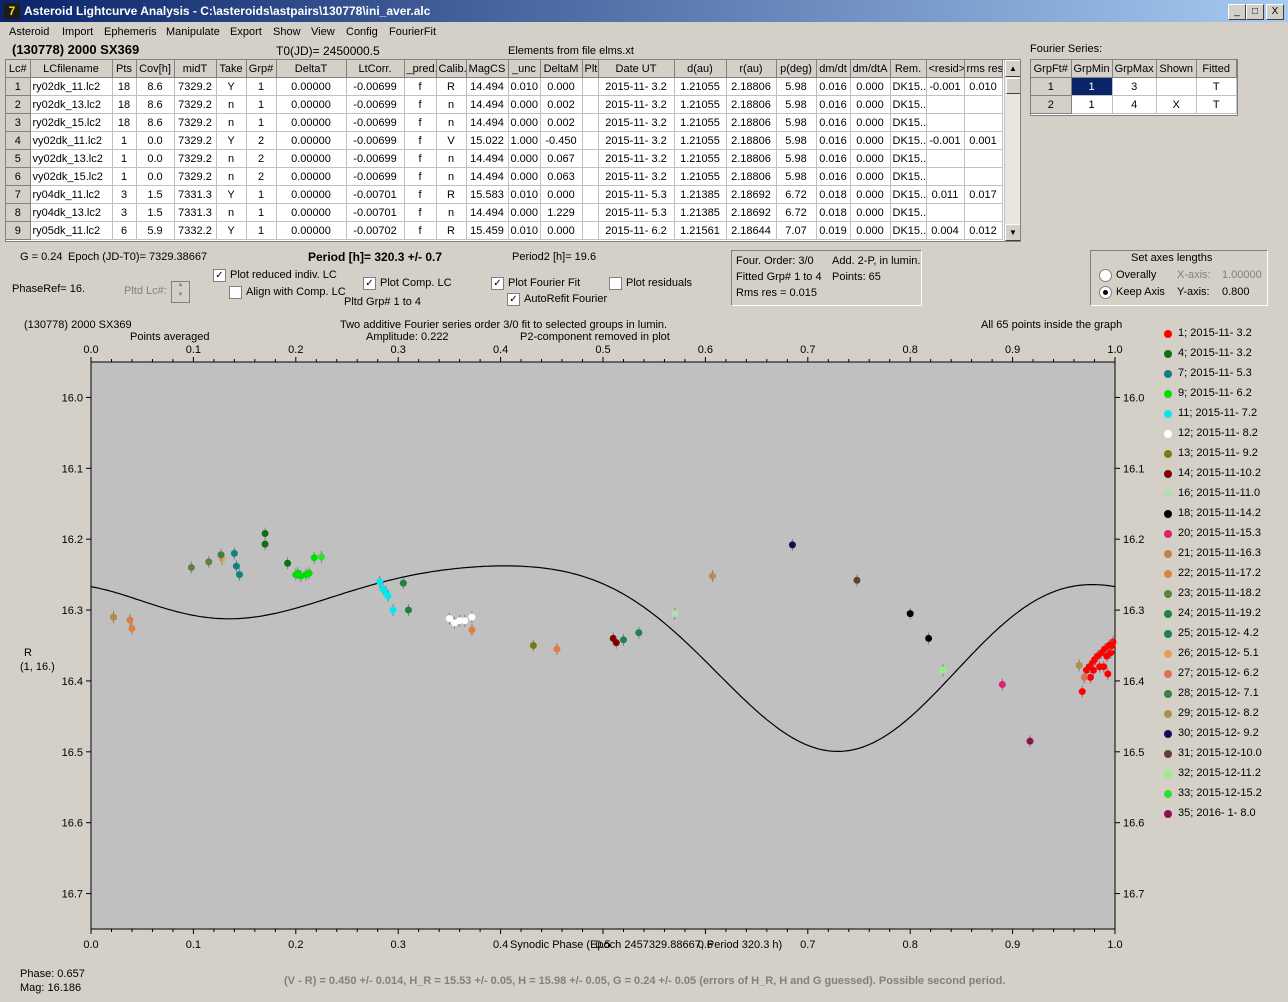 The width and height of the screenshot is (1288, 1002). What do you see at coordinates (287, 32) in the screenshot?
I see `menu-show: Show` at bounding box center [287, 32].